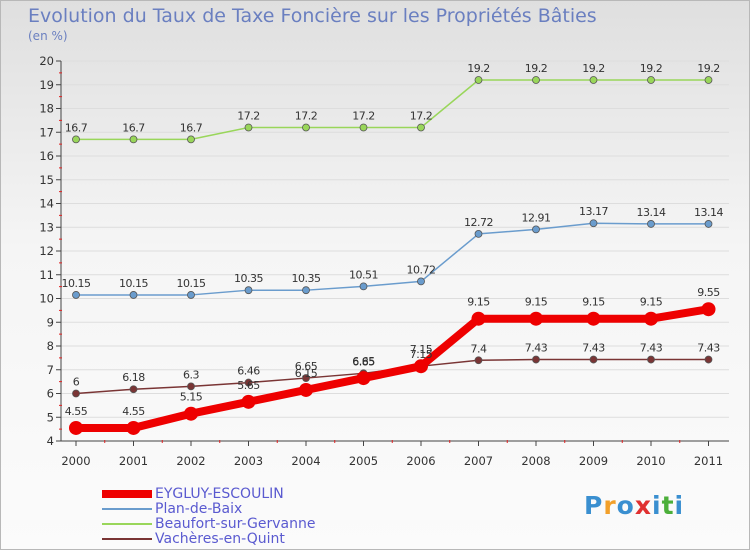  I want to click on data-label: 12.91, so click(536, 217).